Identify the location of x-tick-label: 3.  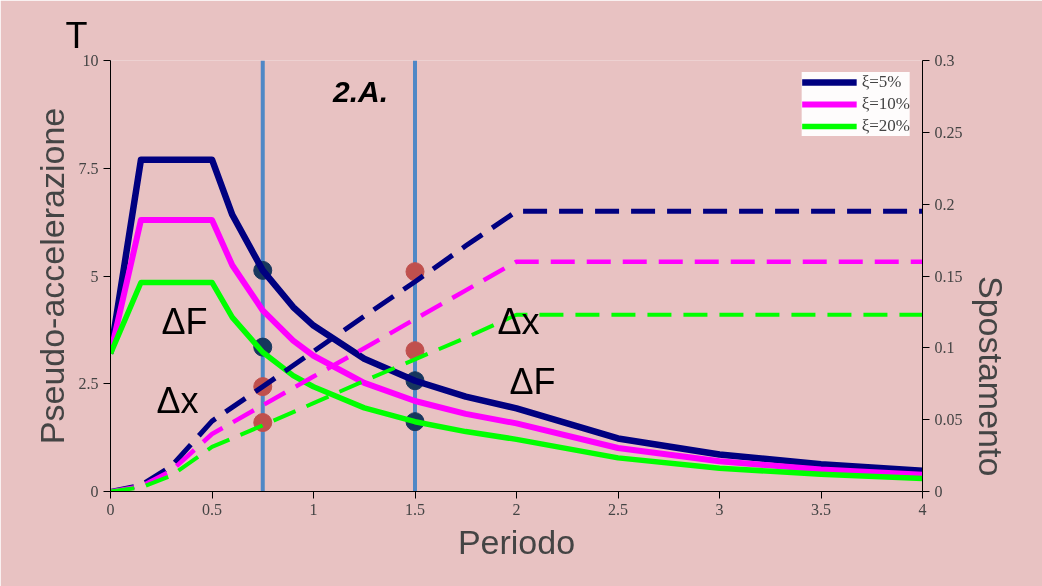
(719, 509).